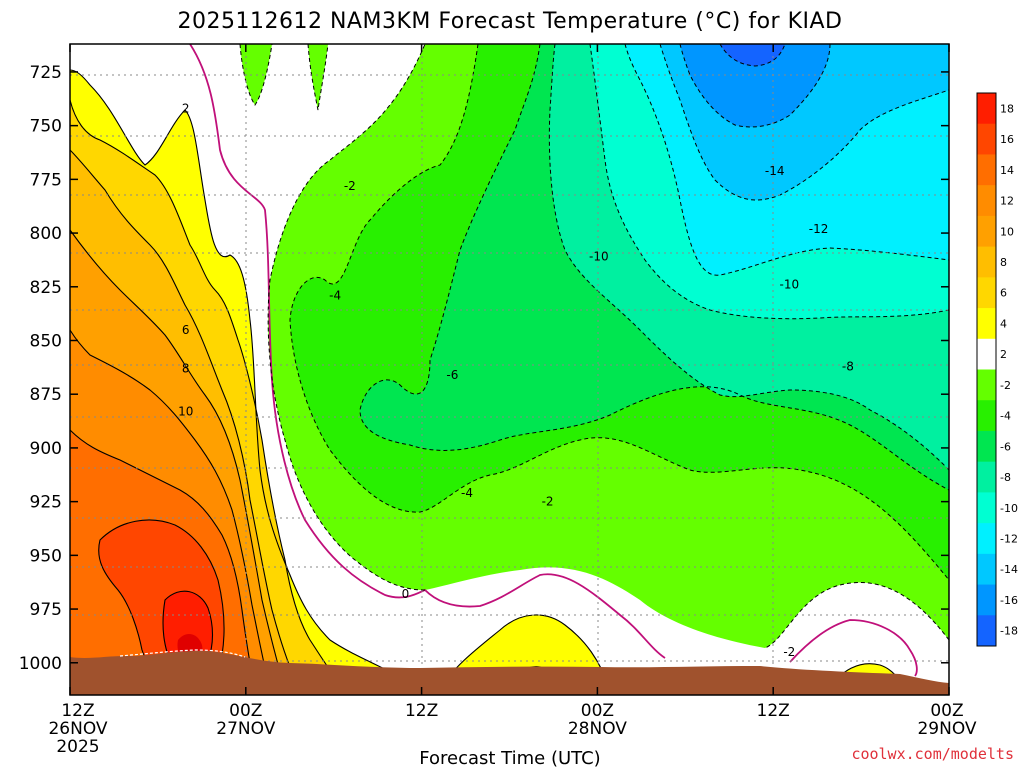  What do you see at coordinates (46, 180) in the screenshot?
I see `y-tick-label: 775` at bounding box center [46, 180].